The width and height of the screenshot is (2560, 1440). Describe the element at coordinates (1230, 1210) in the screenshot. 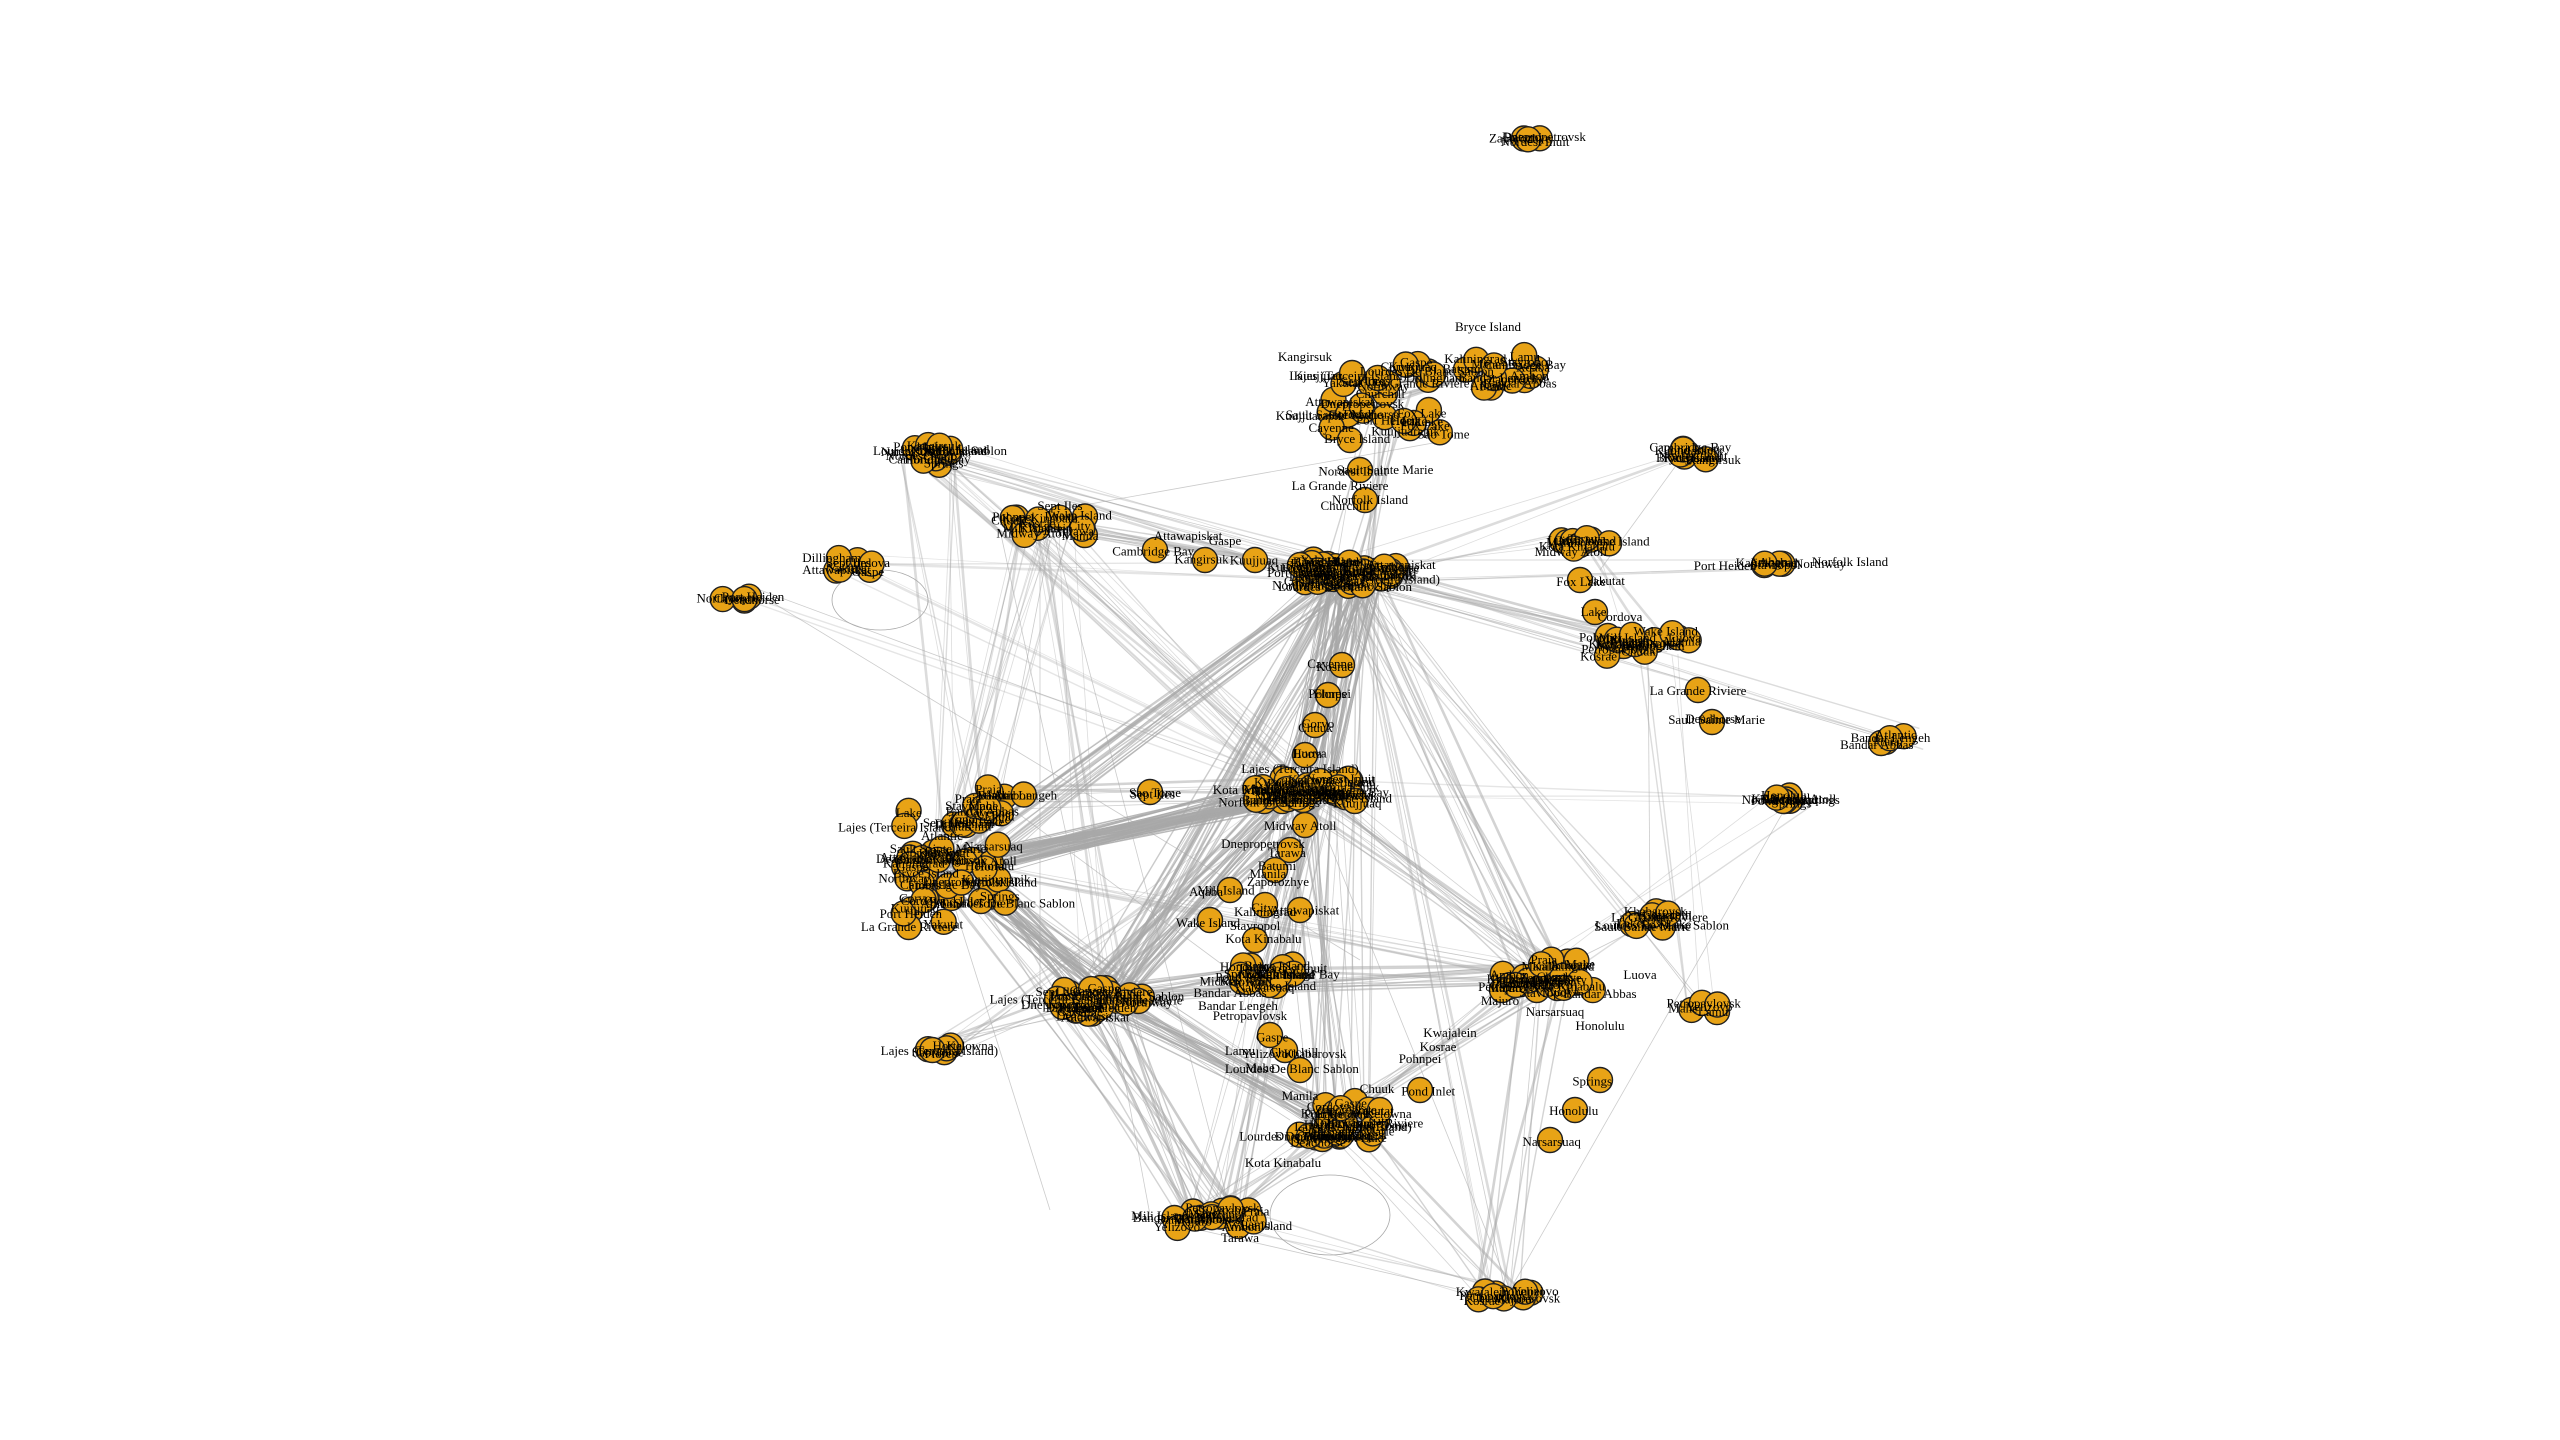

I see `node-label: Aqaba` at that location.